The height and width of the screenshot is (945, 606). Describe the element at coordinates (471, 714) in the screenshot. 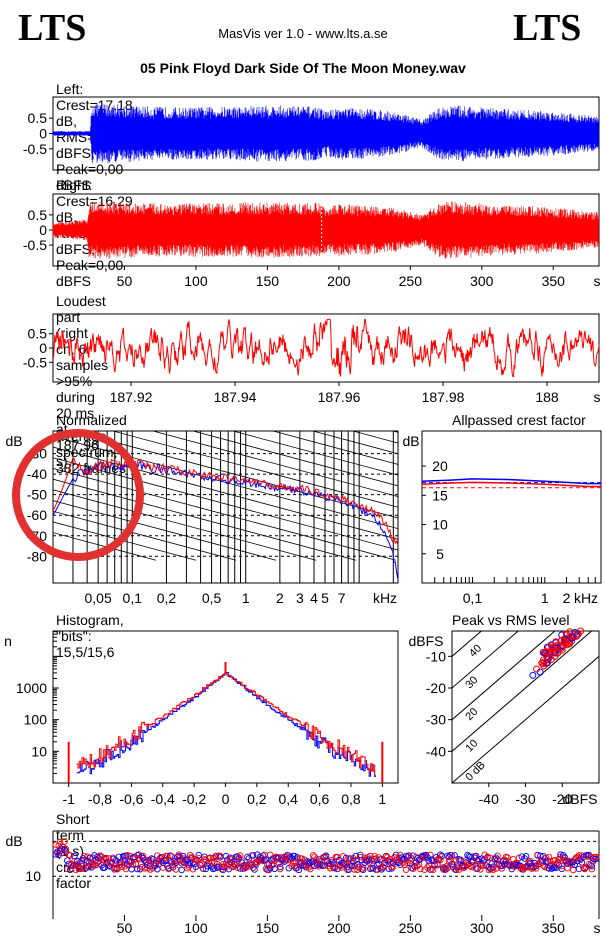

I see `crest-diagonal-label: 20` at that location.